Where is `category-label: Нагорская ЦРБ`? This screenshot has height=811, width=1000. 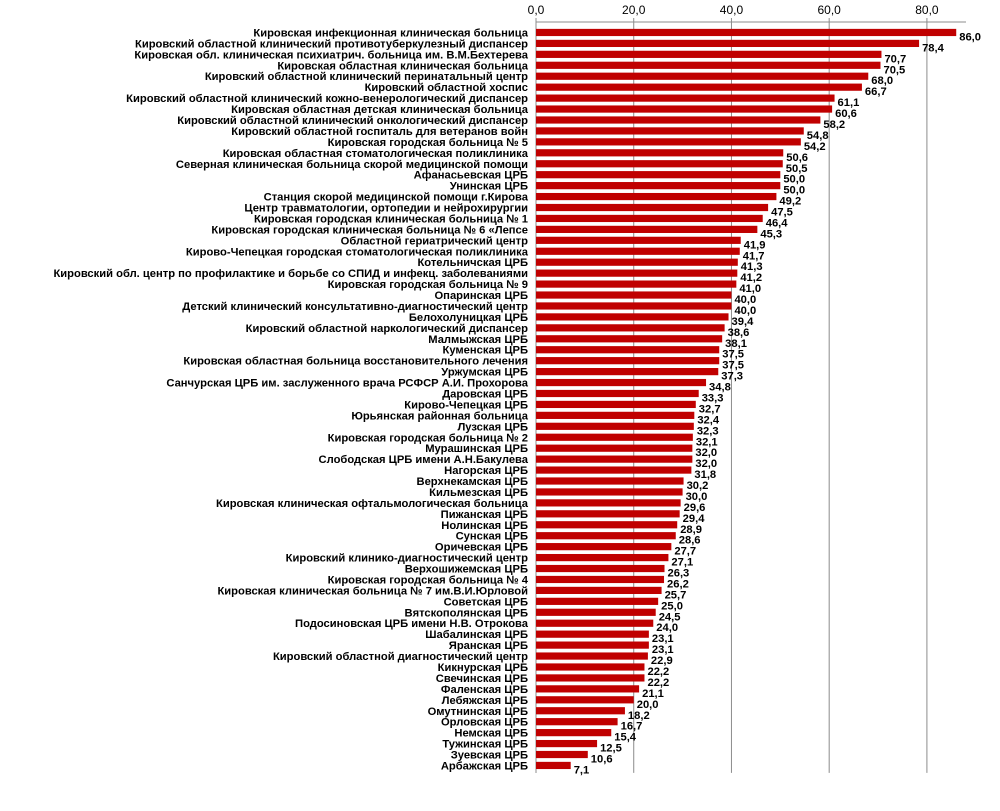 category-label: Нагорская ЦРБ is located at coordinates (486, 471).